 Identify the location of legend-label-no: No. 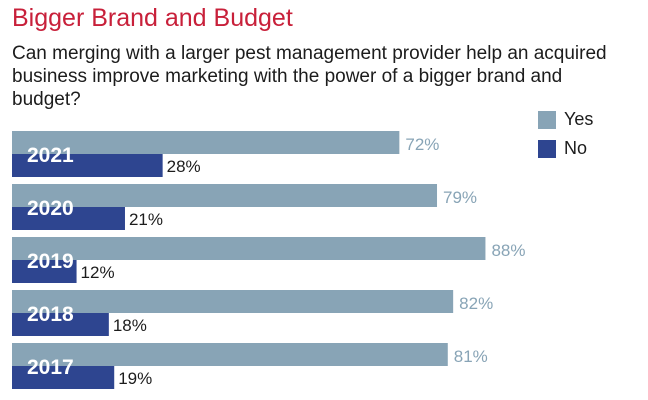
(576, 148).